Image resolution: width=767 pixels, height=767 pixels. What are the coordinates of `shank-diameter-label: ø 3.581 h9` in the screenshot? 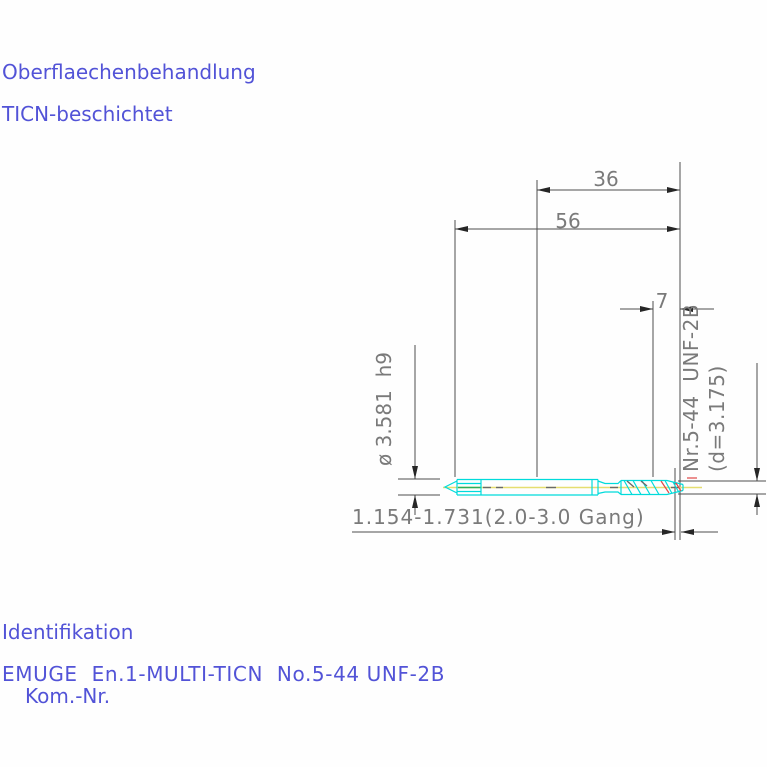 It's located at (384, 409).